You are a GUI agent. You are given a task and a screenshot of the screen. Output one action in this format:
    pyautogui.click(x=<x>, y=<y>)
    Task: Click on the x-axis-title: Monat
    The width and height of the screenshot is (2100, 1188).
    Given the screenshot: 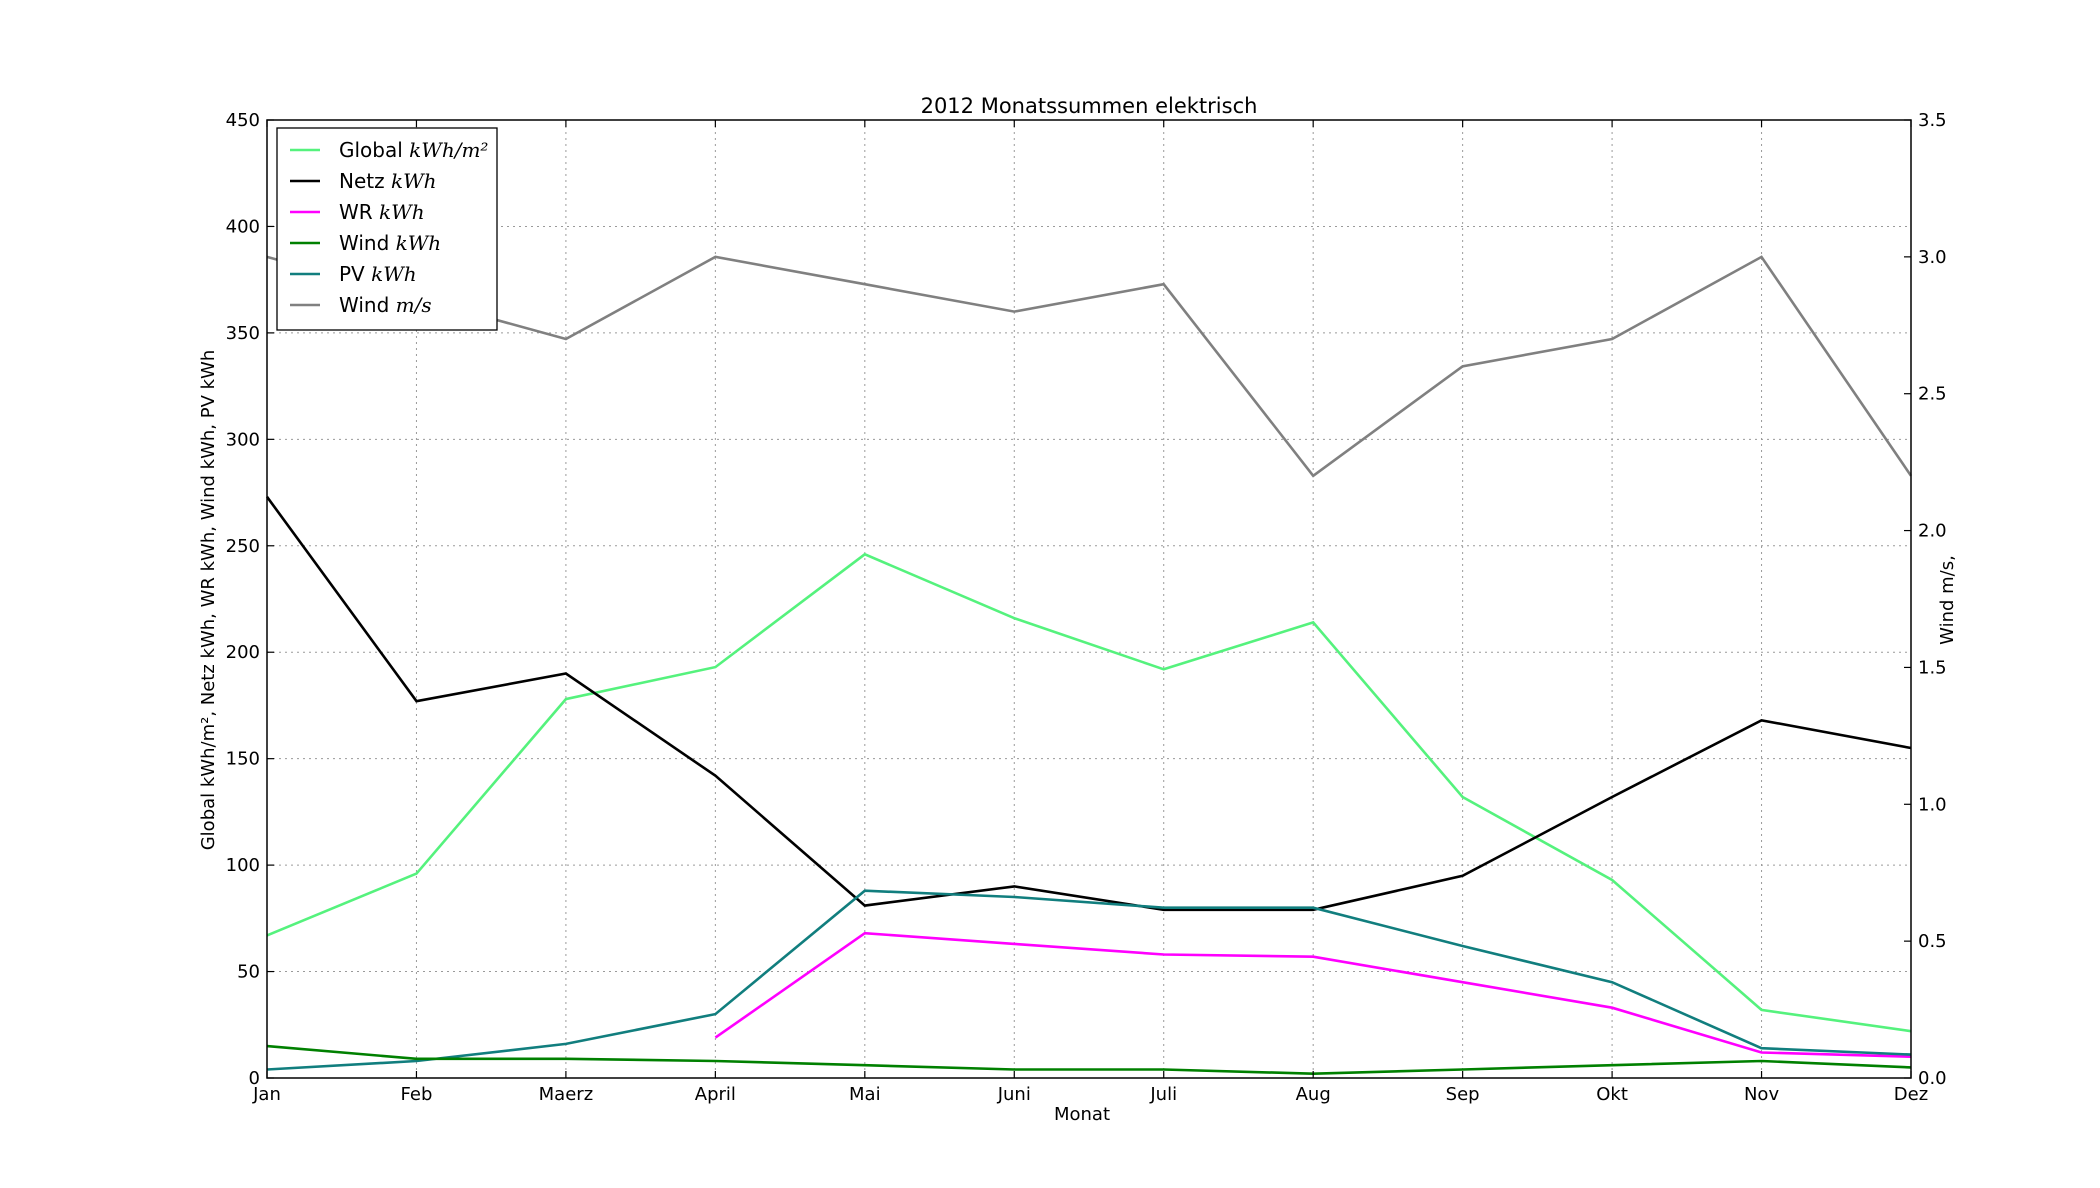 What is the action you would take?
    pyautogui.click(x=1082, y=1114)
    